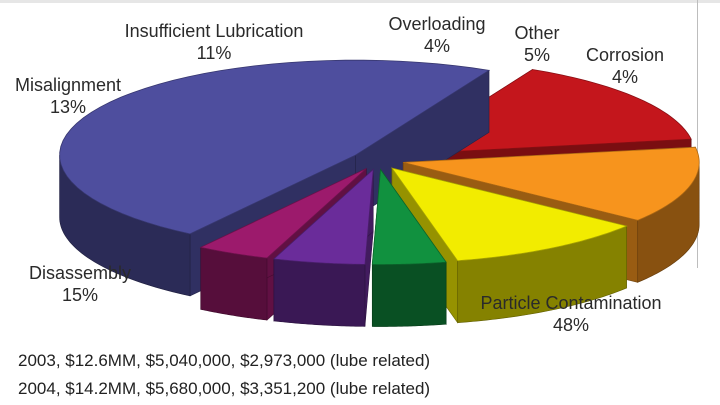 The height and width of the screenshot is (405, 720). I want to click on label-overloading-name: Overloading, so click(437, 24).